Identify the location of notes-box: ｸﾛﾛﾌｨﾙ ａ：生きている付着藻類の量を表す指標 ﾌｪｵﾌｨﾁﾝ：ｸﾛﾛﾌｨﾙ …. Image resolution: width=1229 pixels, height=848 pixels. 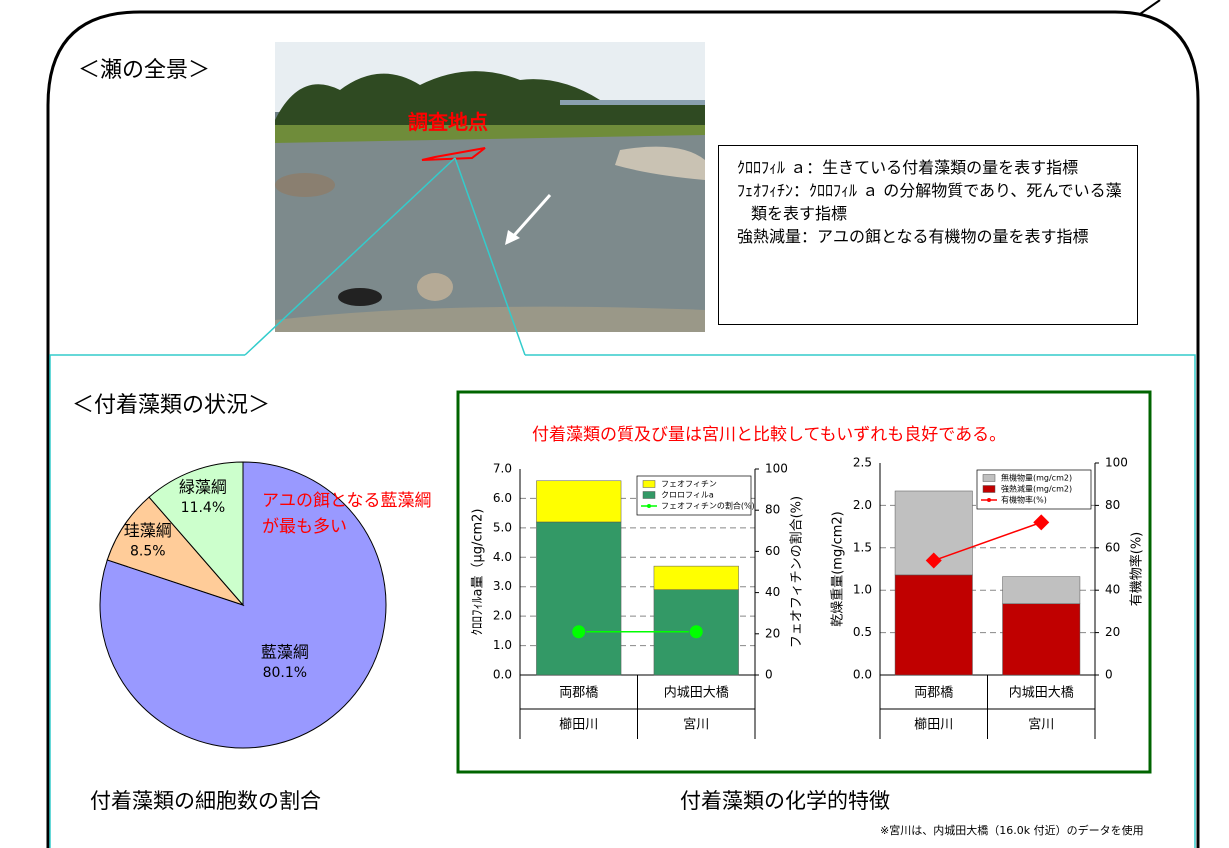
(928, 235).